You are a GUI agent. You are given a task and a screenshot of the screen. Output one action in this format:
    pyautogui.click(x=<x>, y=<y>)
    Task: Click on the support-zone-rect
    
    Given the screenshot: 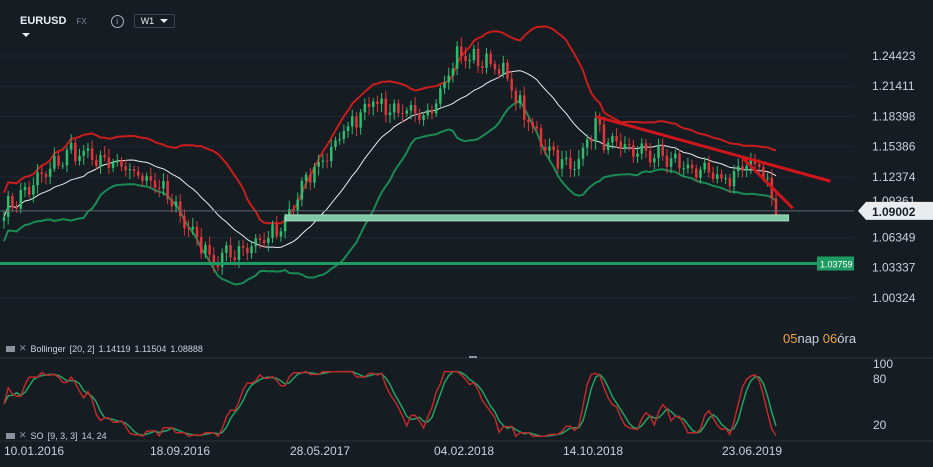 What is the action you would take?
    pyautogui.click(x=537, y=218)
    